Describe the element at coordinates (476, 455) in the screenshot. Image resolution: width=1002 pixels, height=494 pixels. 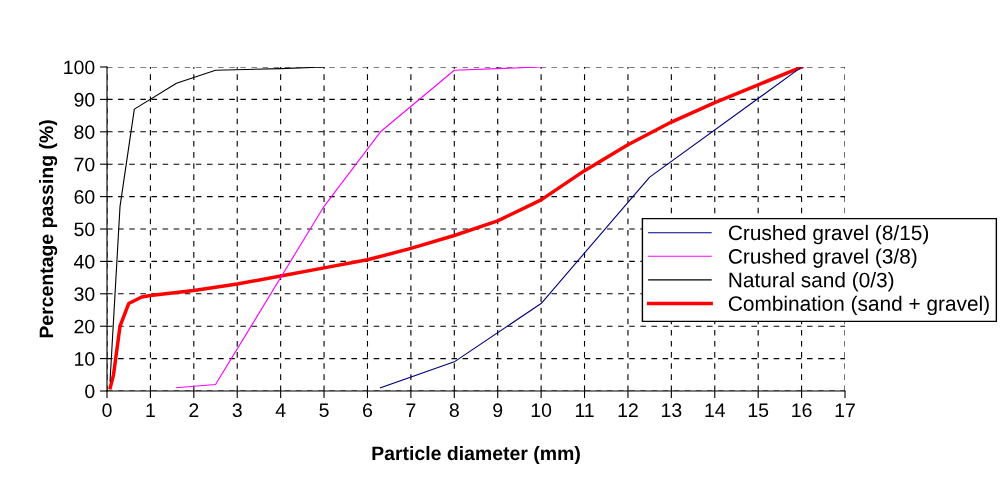
I see `x-axis-title: Particle diameter (mm)` at that location.